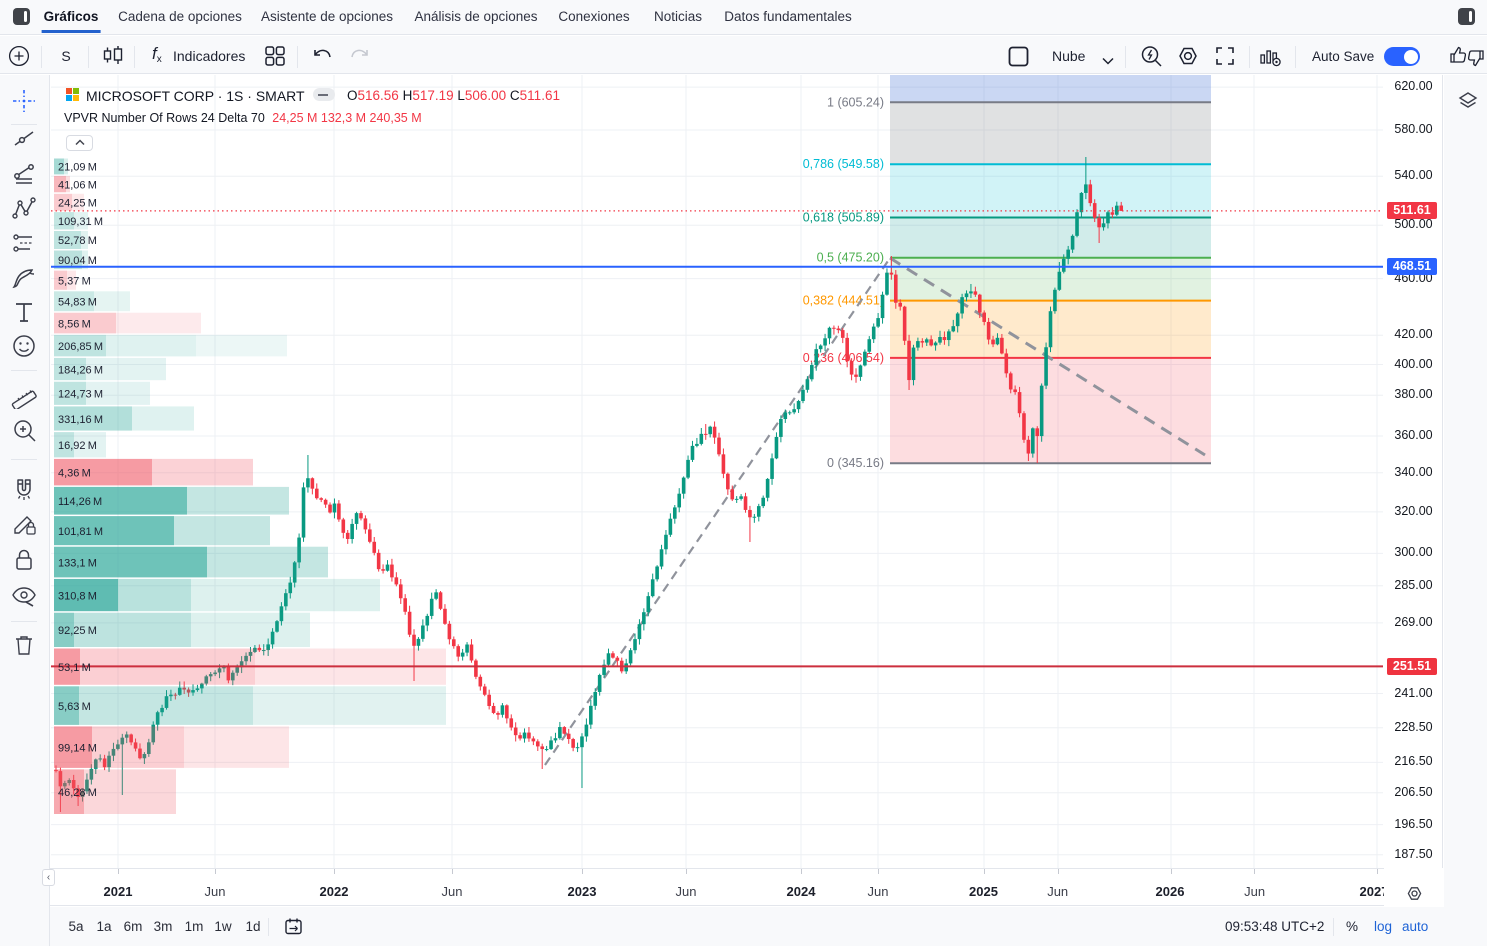 This screenshot has width=1487, height=946. I want to click on svg-text: 0,786 (549.58), so click(843, 164).